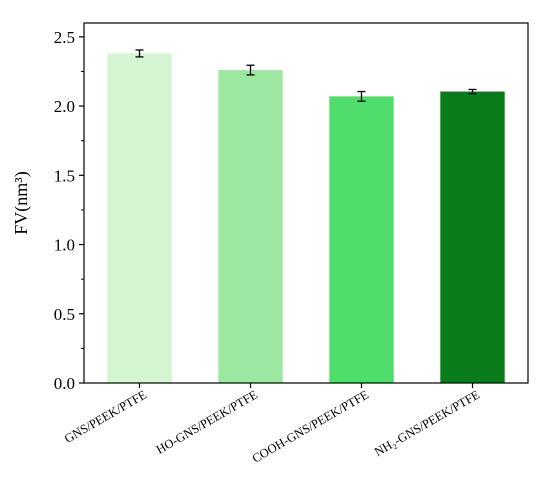 The width and height of the screenshot is (550, 495). I want to click on y-tick-label: 1.5, so click(64, 175).